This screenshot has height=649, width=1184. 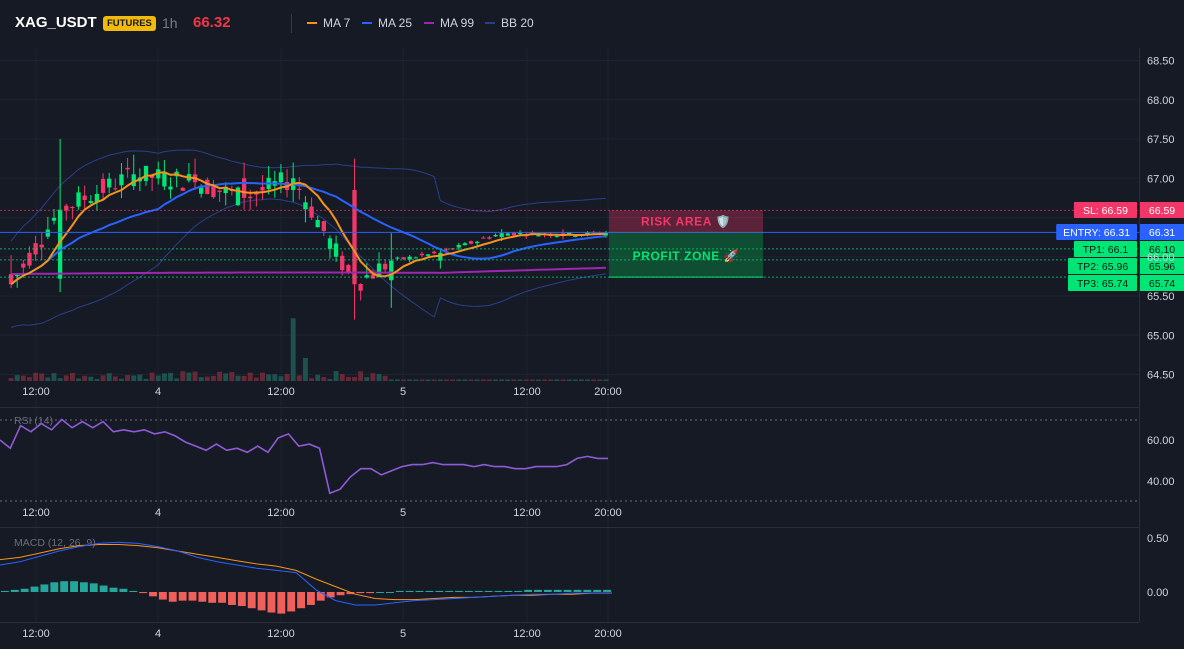 What do you see at coordinates (1162, 232) in the screenshot?
I see `level-axis-badge-entry` at bounding box center [1162, 232].